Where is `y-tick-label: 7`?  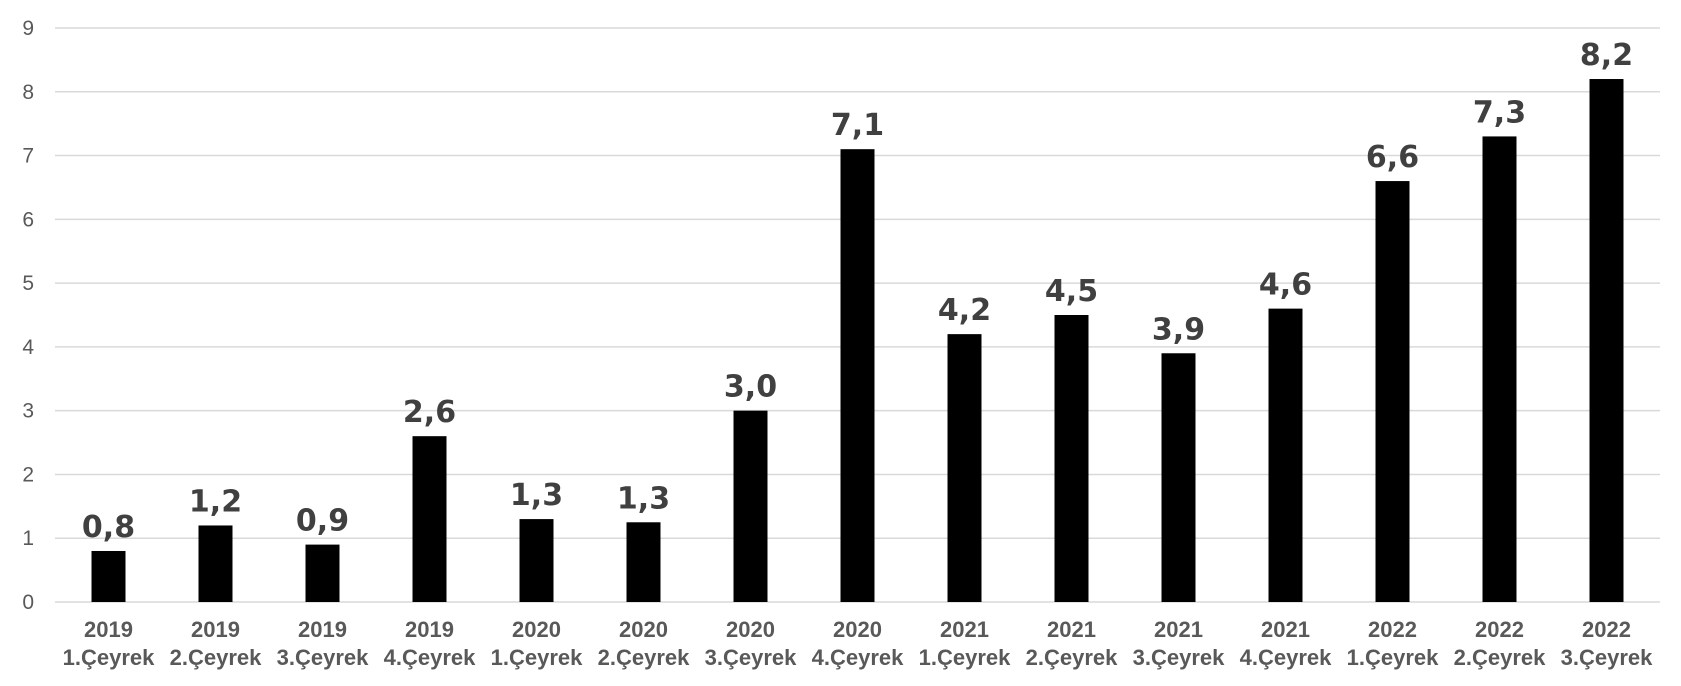
y-tick-label: 7 is located at coordinates (28, 156).